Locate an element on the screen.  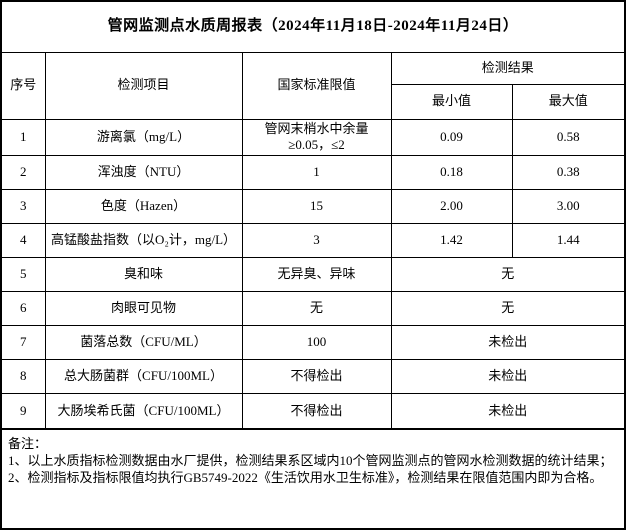
row-min-value: 0.18 is located at coordinates (451, 172).